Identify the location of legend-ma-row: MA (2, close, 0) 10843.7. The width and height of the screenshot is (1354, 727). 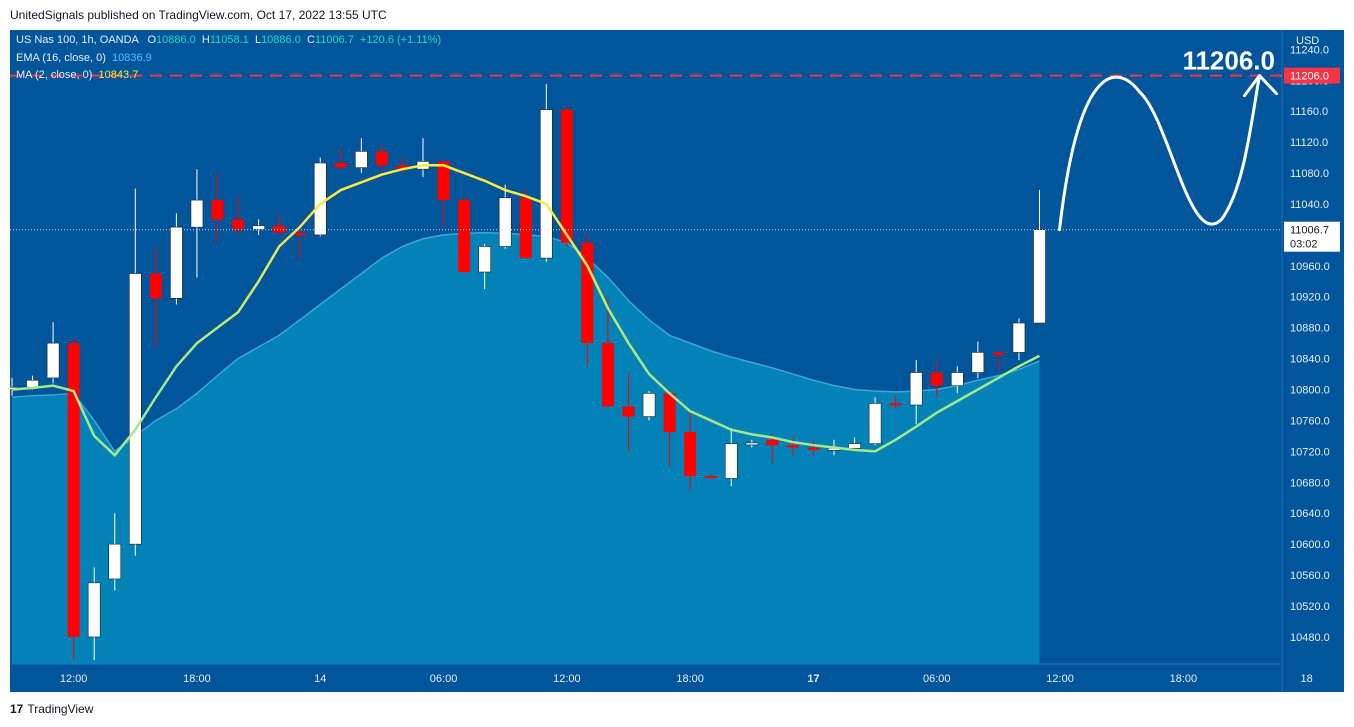
(77, 75).